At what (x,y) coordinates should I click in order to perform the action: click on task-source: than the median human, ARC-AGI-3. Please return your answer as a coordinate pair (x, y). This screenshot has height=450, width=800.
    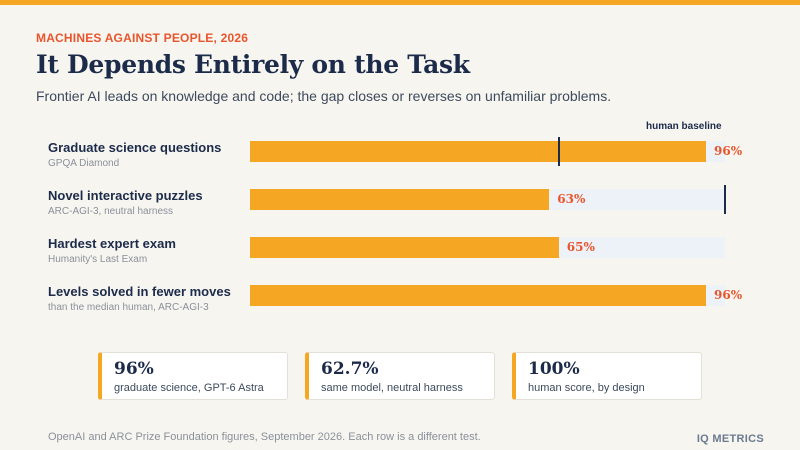
    Looking at the image, I should click on (128, 307).